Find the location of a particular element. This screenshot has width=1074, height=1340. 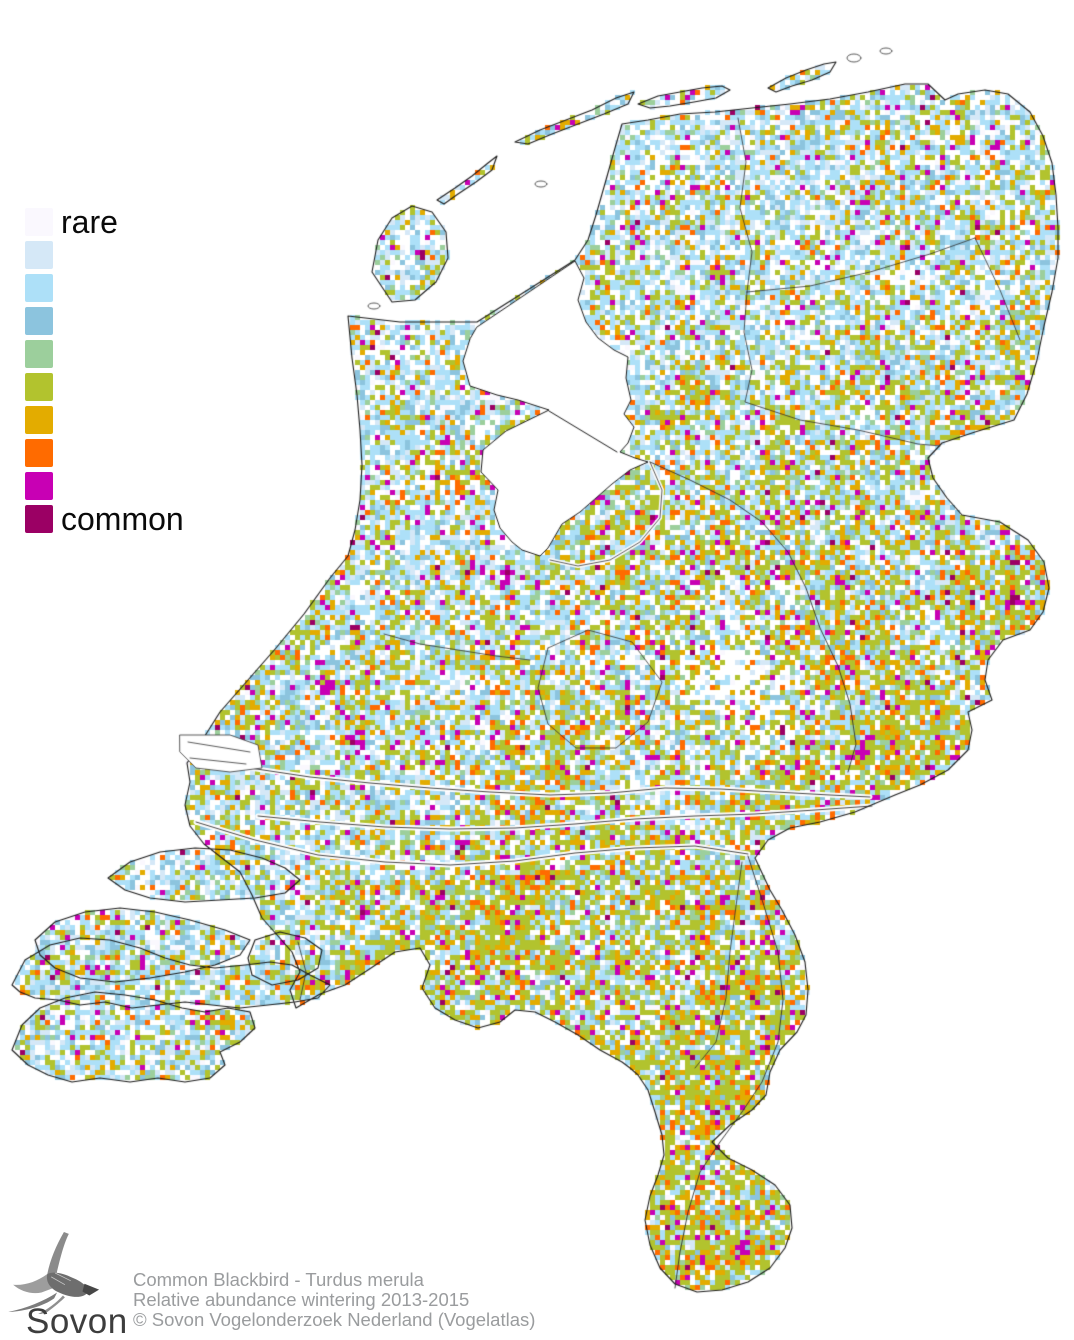

legend-label-rare: rare is located at coordinates (89, 221).